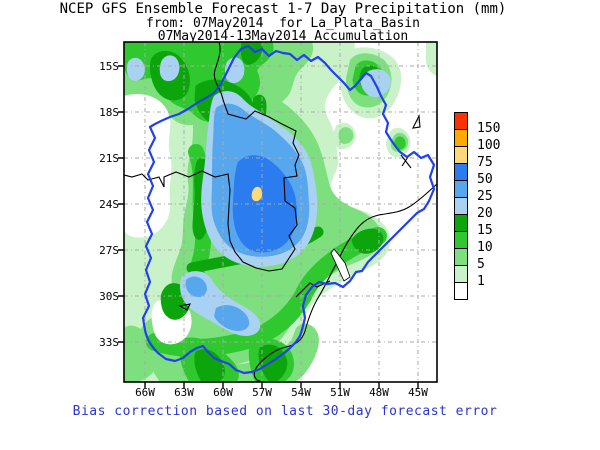 The image size is (600, 450). Describe the element at coordinates (109, 158) in the screenshot. I see `lat-label-21S: 21S` at that location.